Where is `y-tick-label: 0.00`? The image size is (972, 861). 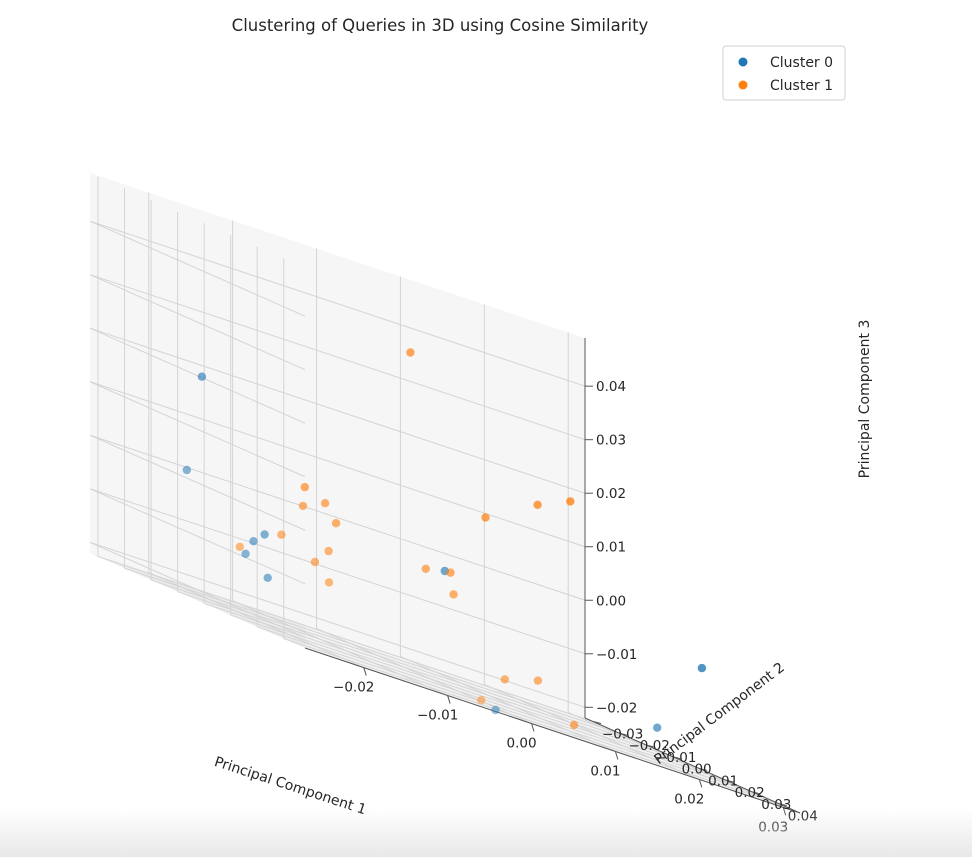
y-tick-label: 0.00 is located at coordinates (697, 770).